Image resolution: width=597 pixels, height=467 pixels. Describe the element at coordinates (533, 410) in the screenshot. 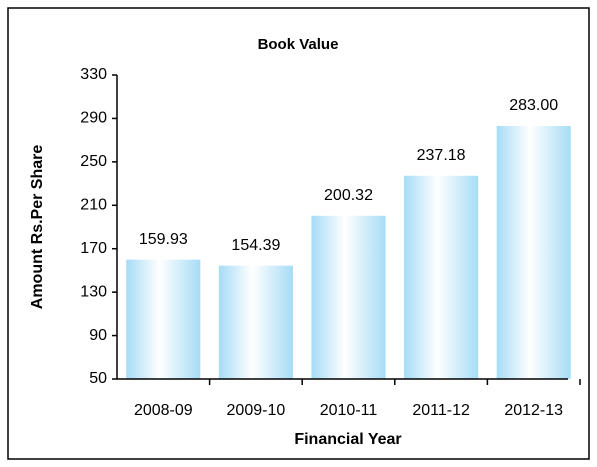

I see `x-tick-label: 2012-13` at that location.